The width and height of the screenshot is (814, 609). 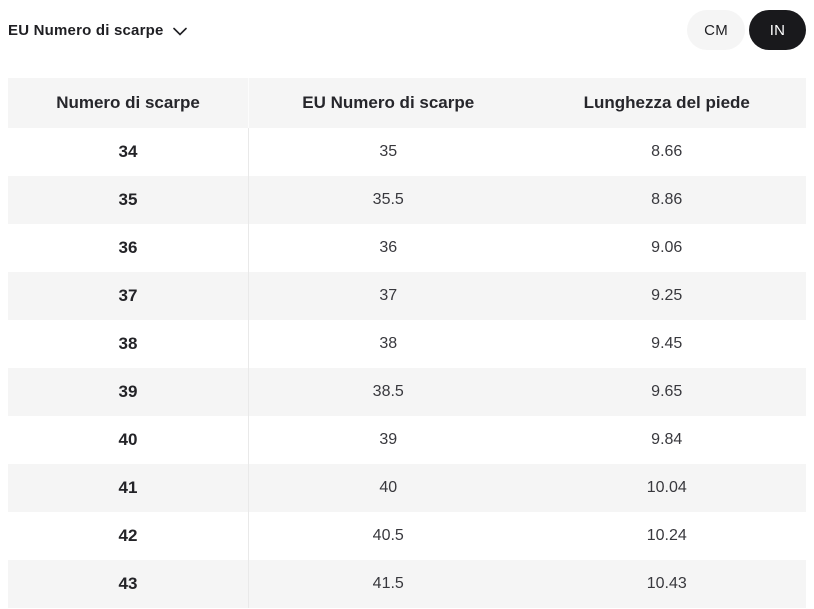 What do you see at coordinates (388, 583) in the screenshot?
I see `eu-size-cell: 41.5` at bounding box center [388, 583].